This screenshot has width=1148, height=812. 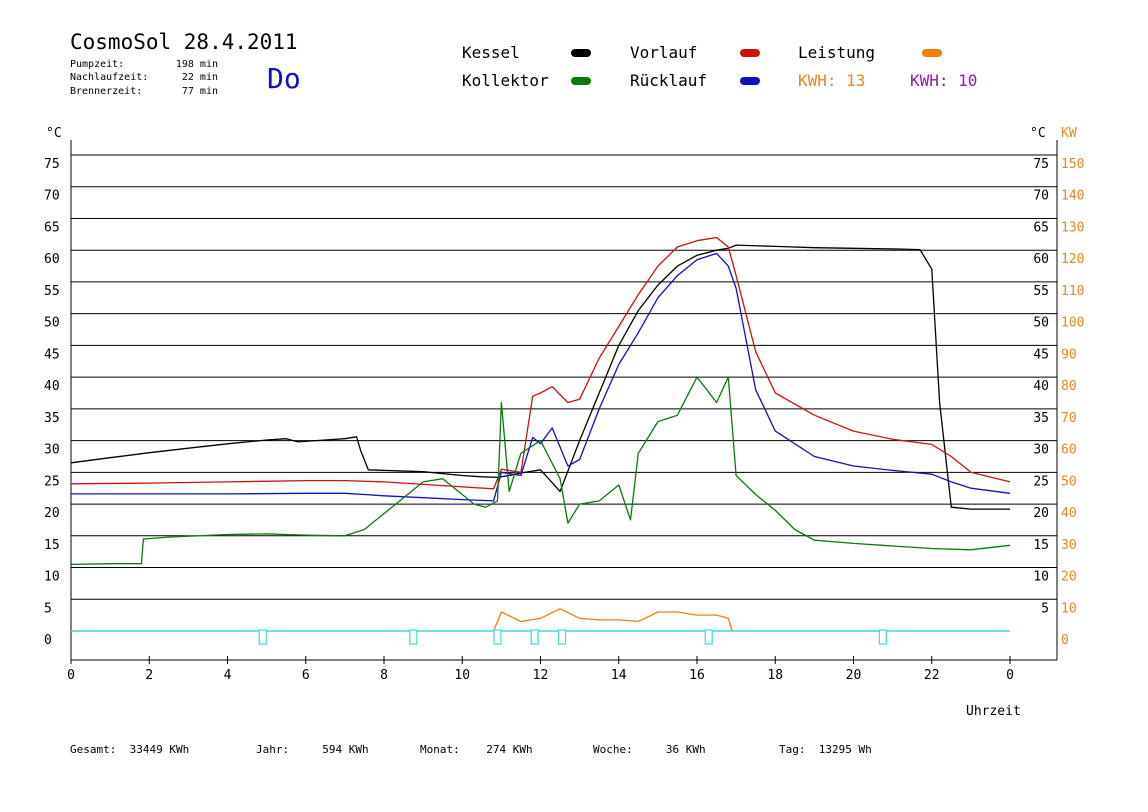 I want to click on y-tick-label-kw: 30, so click(x=1069, y=545).